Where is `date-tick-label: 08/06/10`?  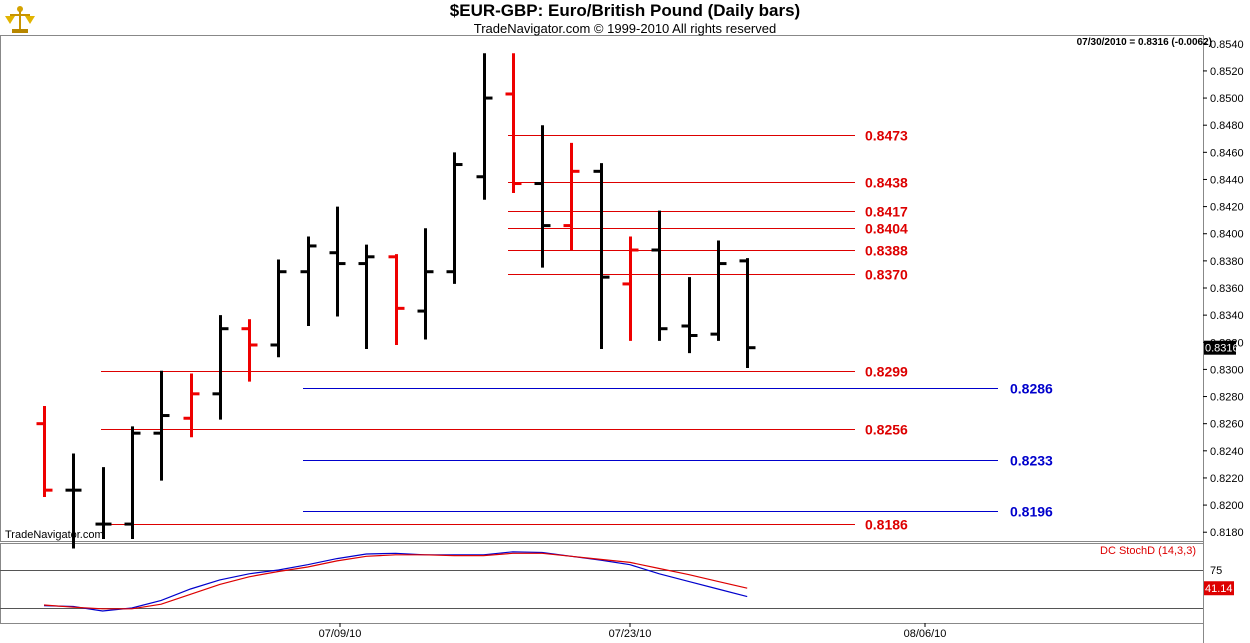
date-tick-label: 08/06/10 is located at coordinates (925, 634).